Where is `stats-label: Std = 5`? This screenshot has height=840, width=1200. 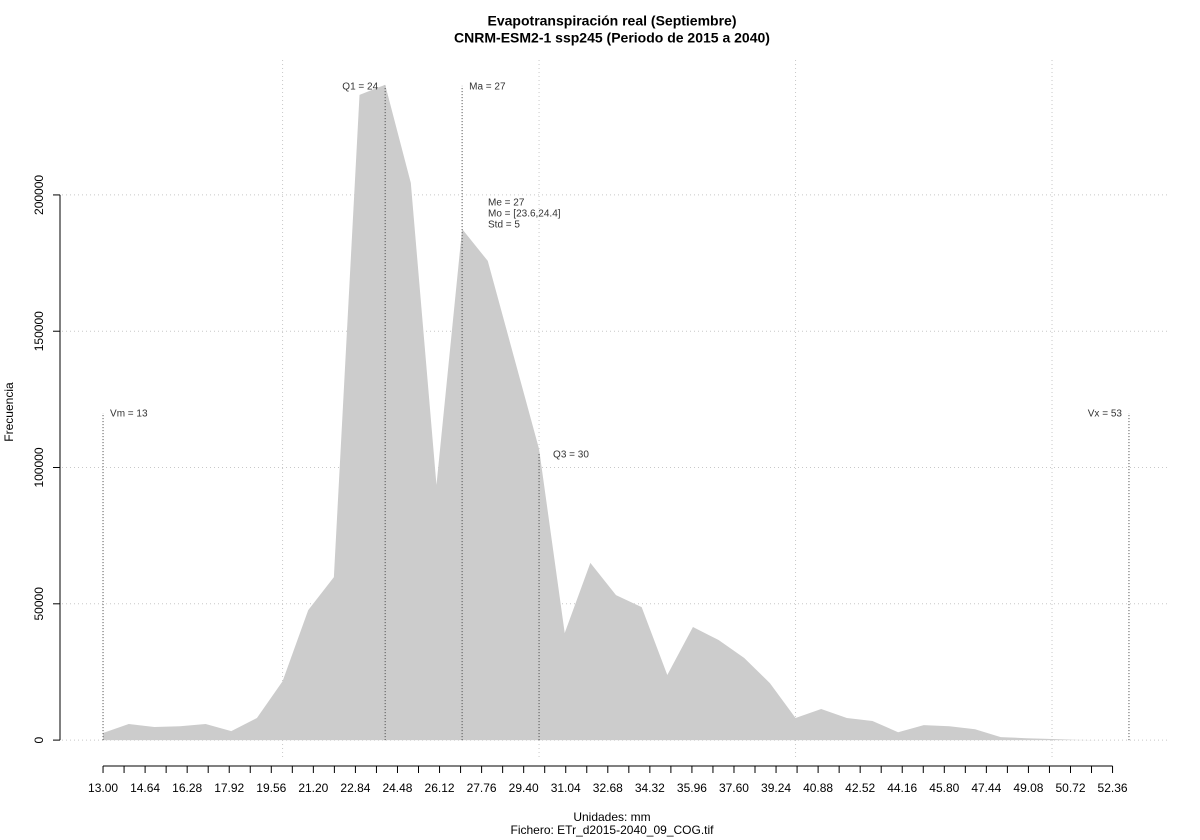 stats-label: Std = 5 is located at coordinates (504, 225).